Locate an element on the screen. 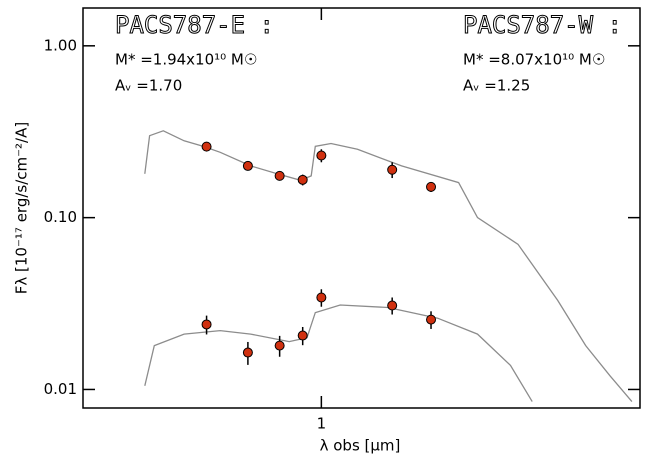 This screenshot has height=472, width=648. annotation: M* =8.07x10¹⁰ M☉ is located at coordinates (534, 60).